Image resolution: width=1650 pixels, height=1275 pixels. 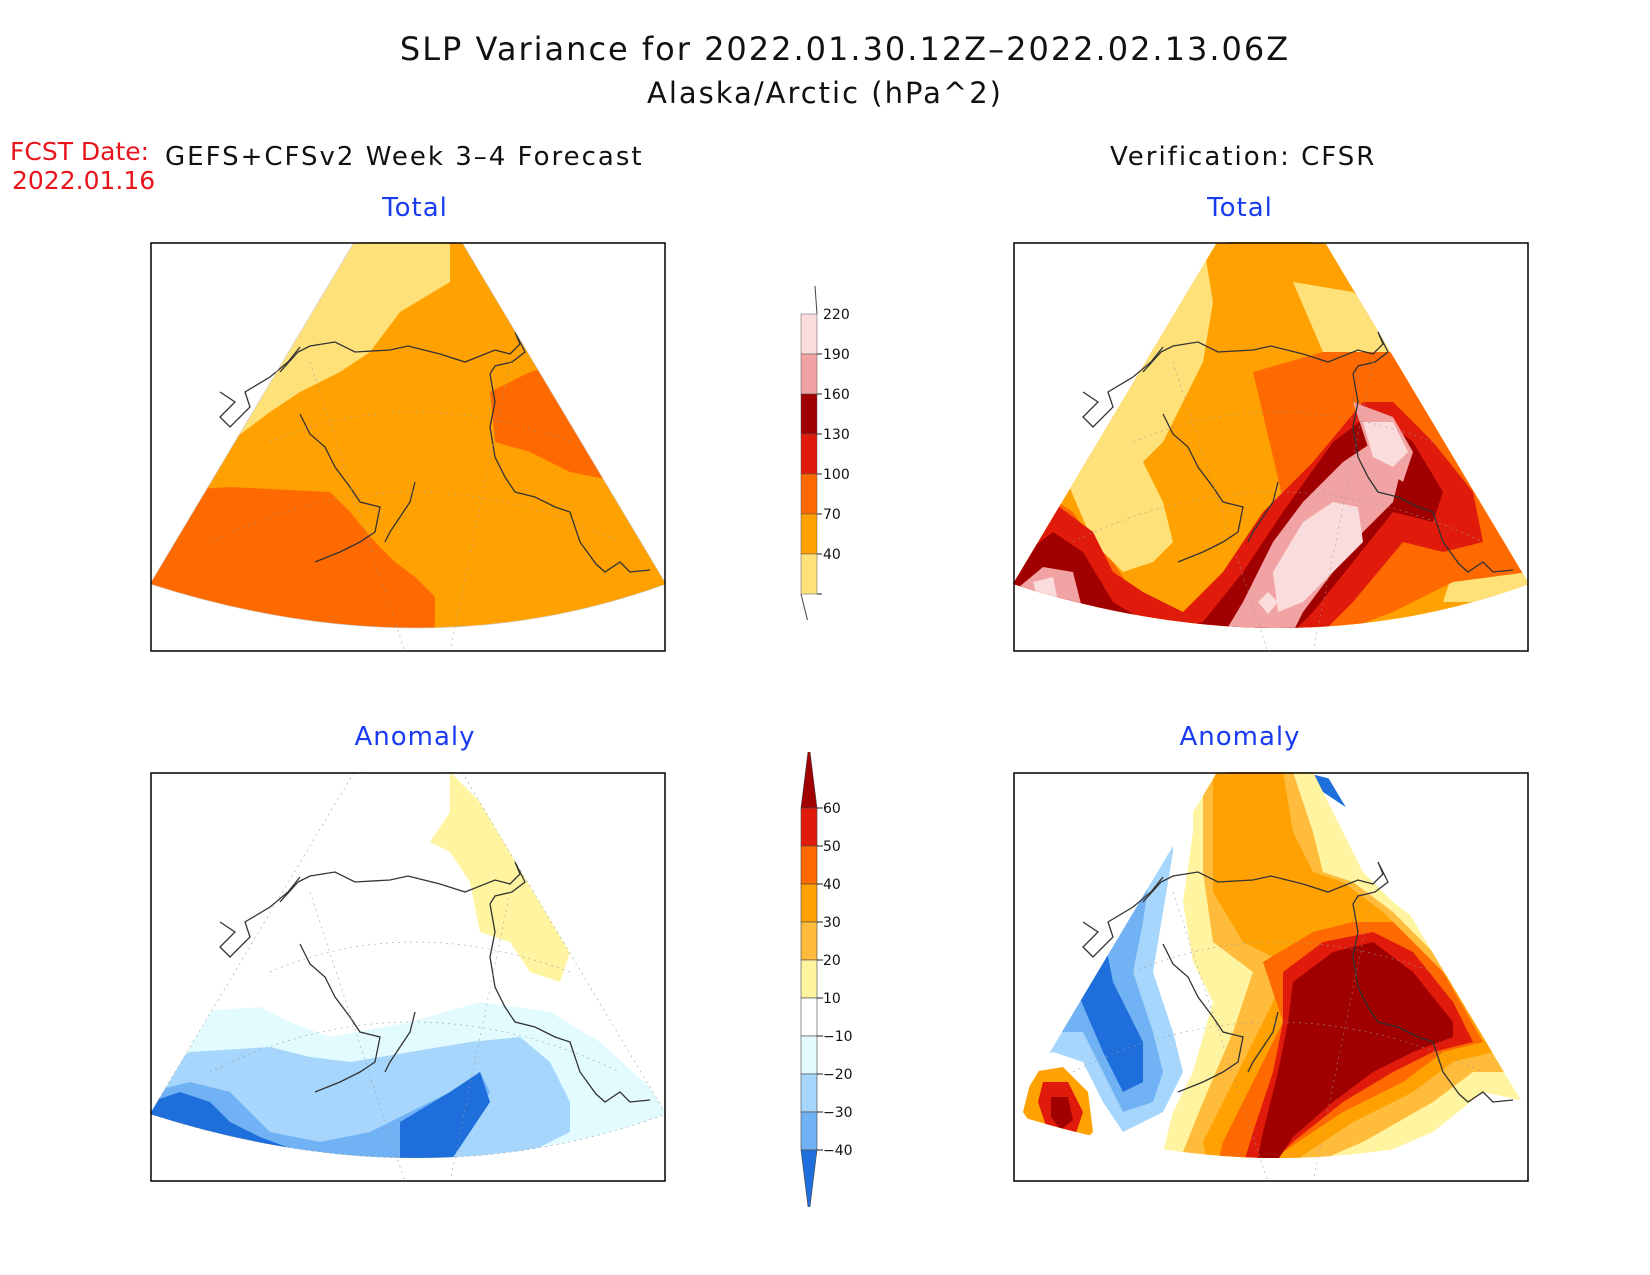 What do you see at coordinates (415, 208) in the screenshot?
I see `forecast-total-title: Total` at bounding box center [415, 208].